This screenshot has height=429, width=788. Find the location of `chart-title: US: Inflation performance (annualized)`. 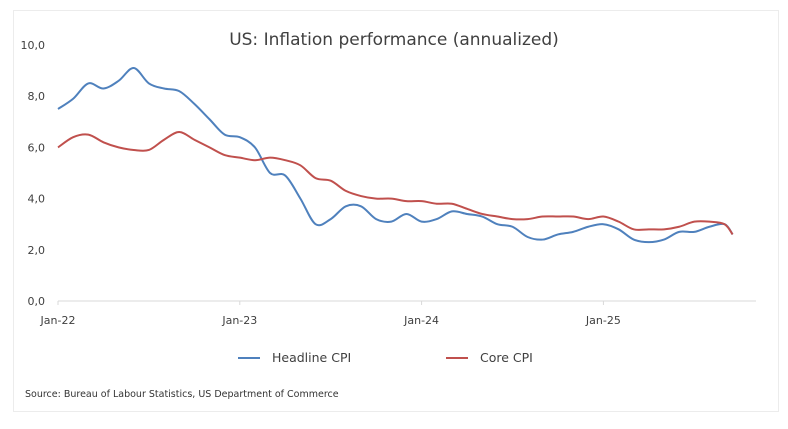

chart-title: US: Inflation performance (annualized) is located at coordinates (394, 40).